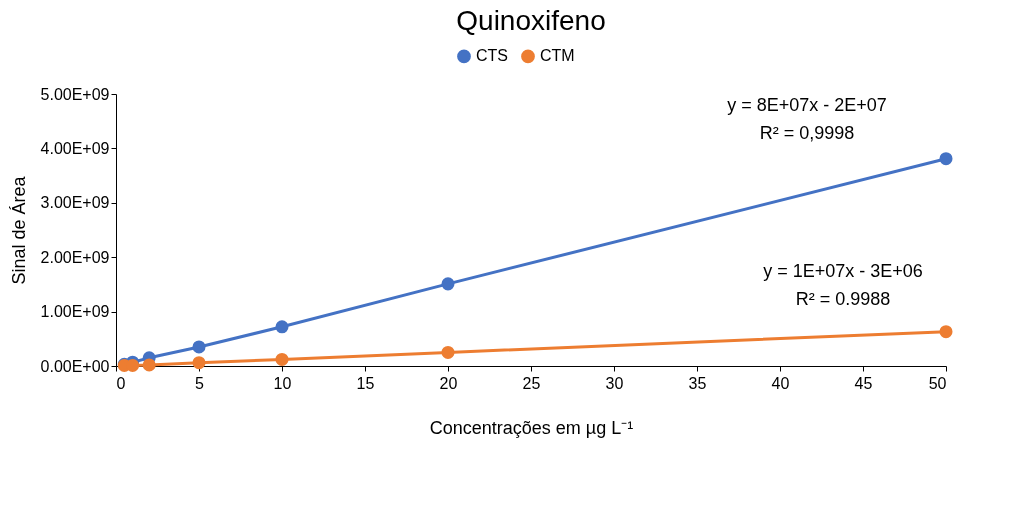  I want to click on x-tick-label: 20, so click(448, 383).